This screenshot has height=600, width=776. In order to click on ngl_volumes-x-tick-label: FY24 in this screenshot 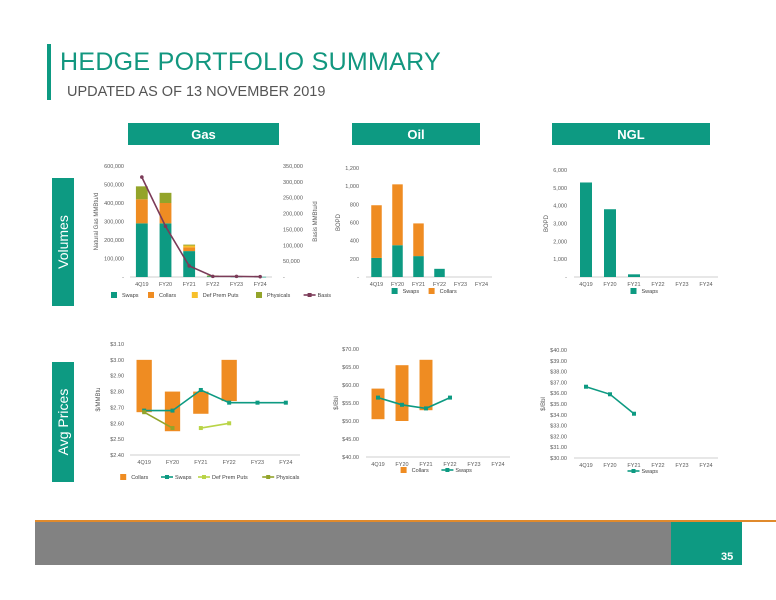, I will do `click(705, 285)`.